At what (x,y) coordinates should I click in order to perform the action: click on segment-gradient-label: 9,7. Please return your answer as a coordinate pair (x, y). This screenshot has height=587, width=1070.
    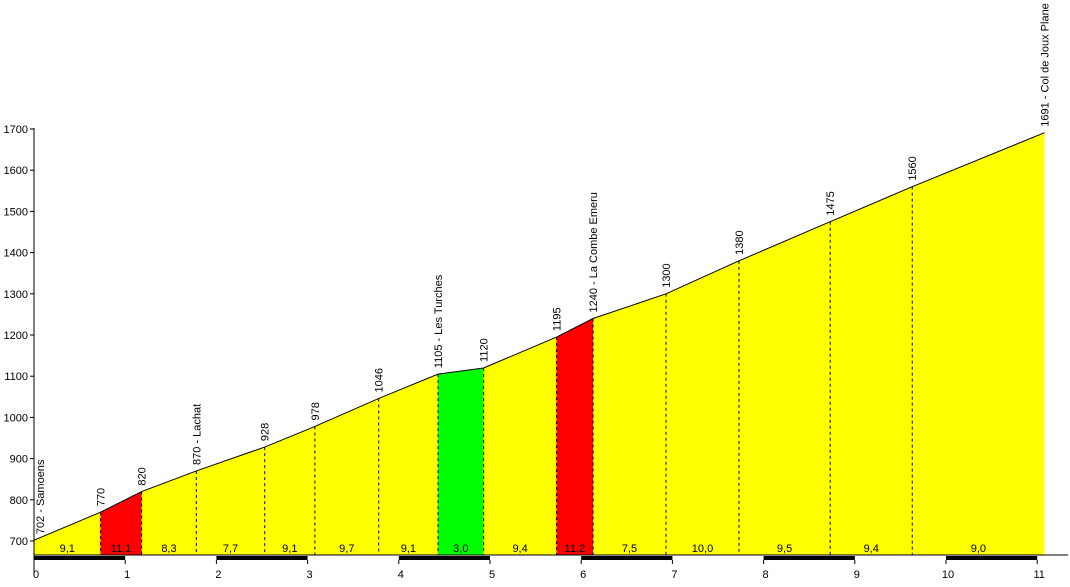
    Looking at the image, I should click on (346, 549).